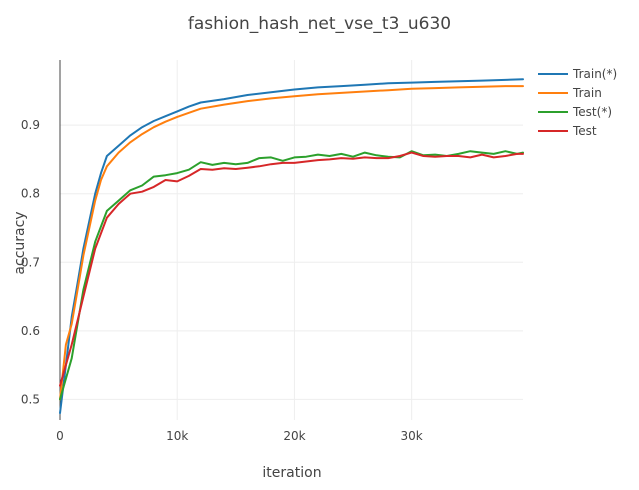 Image resolution: width=639 pixels, height=490 pixels. I want to click on y-tick-label: 0.6, so click(30, 331).